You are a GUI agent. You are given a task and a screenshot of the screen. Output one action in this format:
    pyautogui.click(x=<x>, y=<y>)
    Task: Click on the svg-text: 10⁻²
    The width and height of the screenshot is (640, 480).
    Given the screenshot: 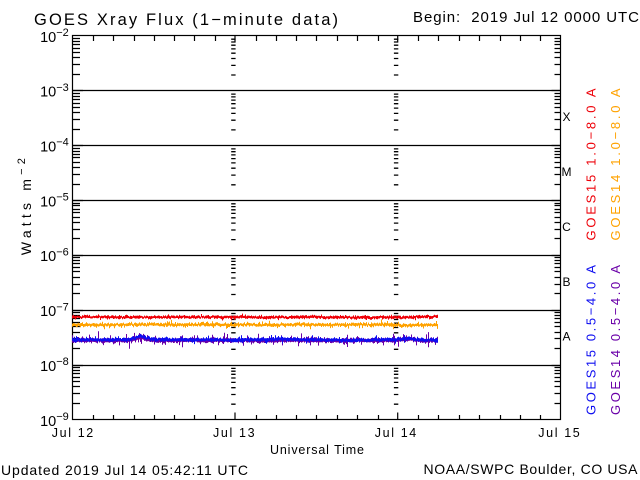 What is the action you would take?
    pyautogui.click(x=54, y=36)
    